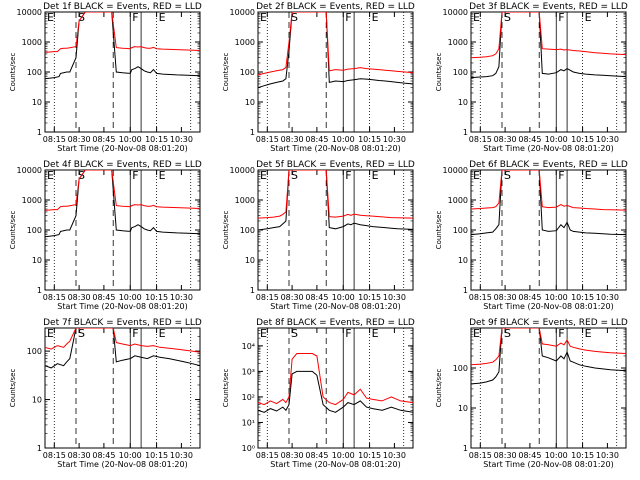 The image size is (640, 480). What do you see at coordinates (248, 448) in the screenshot?
I see `y-tick-label: 10⁰` at bounding box center [248, 448].